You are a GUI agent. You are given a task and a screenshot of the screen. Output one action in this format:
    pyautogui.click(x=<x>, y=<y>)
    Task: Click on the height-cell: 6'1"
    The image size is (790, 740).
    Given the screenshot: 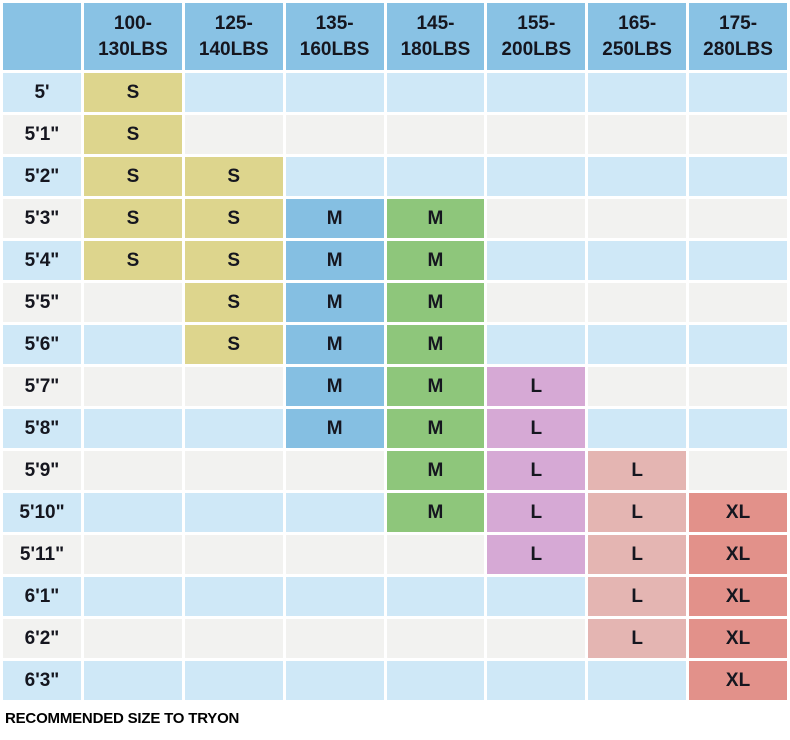 What is the action you would take?
    pyautogui.click(x=42, y=596)
    